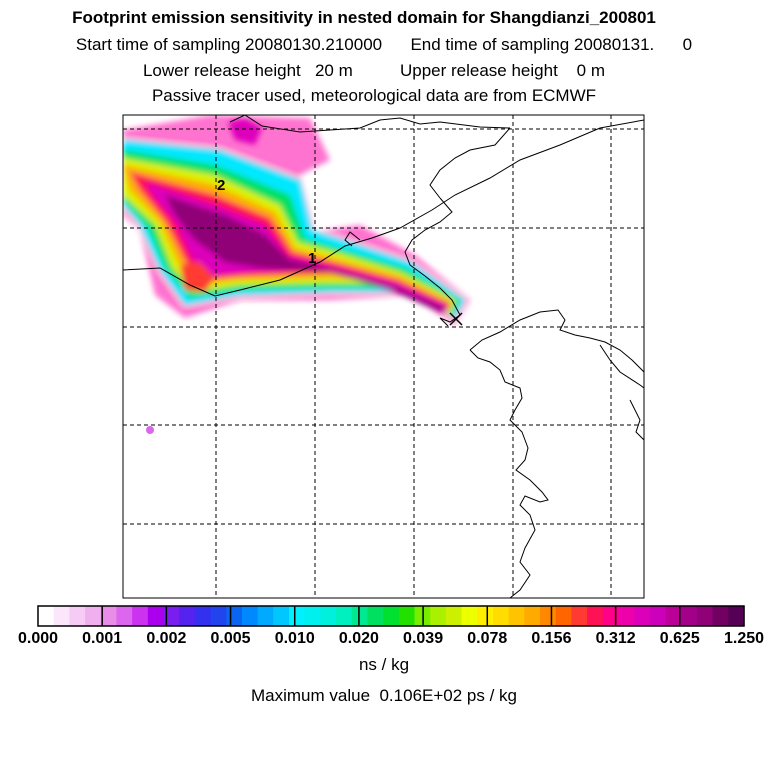 The image size is (768, 768). I want to click on point-label-2: 2, so click(221, 185).